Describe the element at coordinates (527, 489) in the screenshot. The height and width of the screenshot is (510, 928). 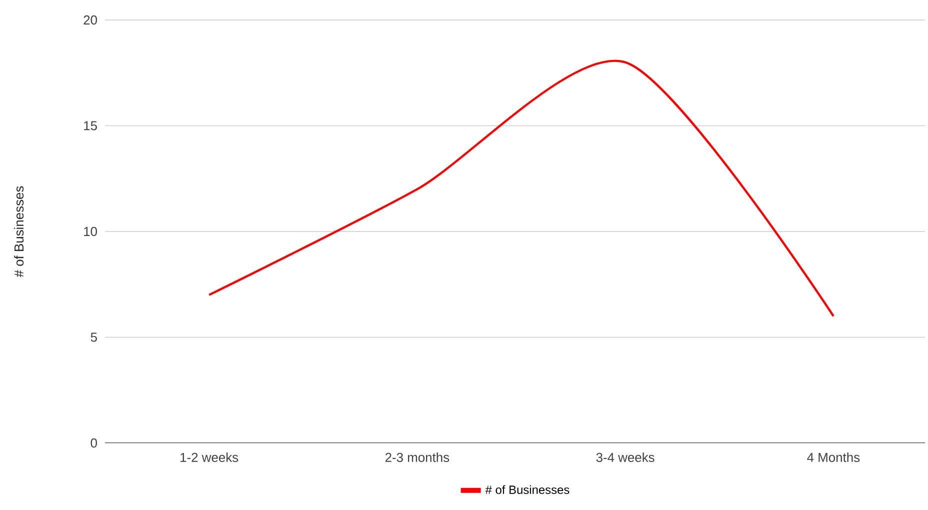
I see `legend-label: # of Businesses` at that location.